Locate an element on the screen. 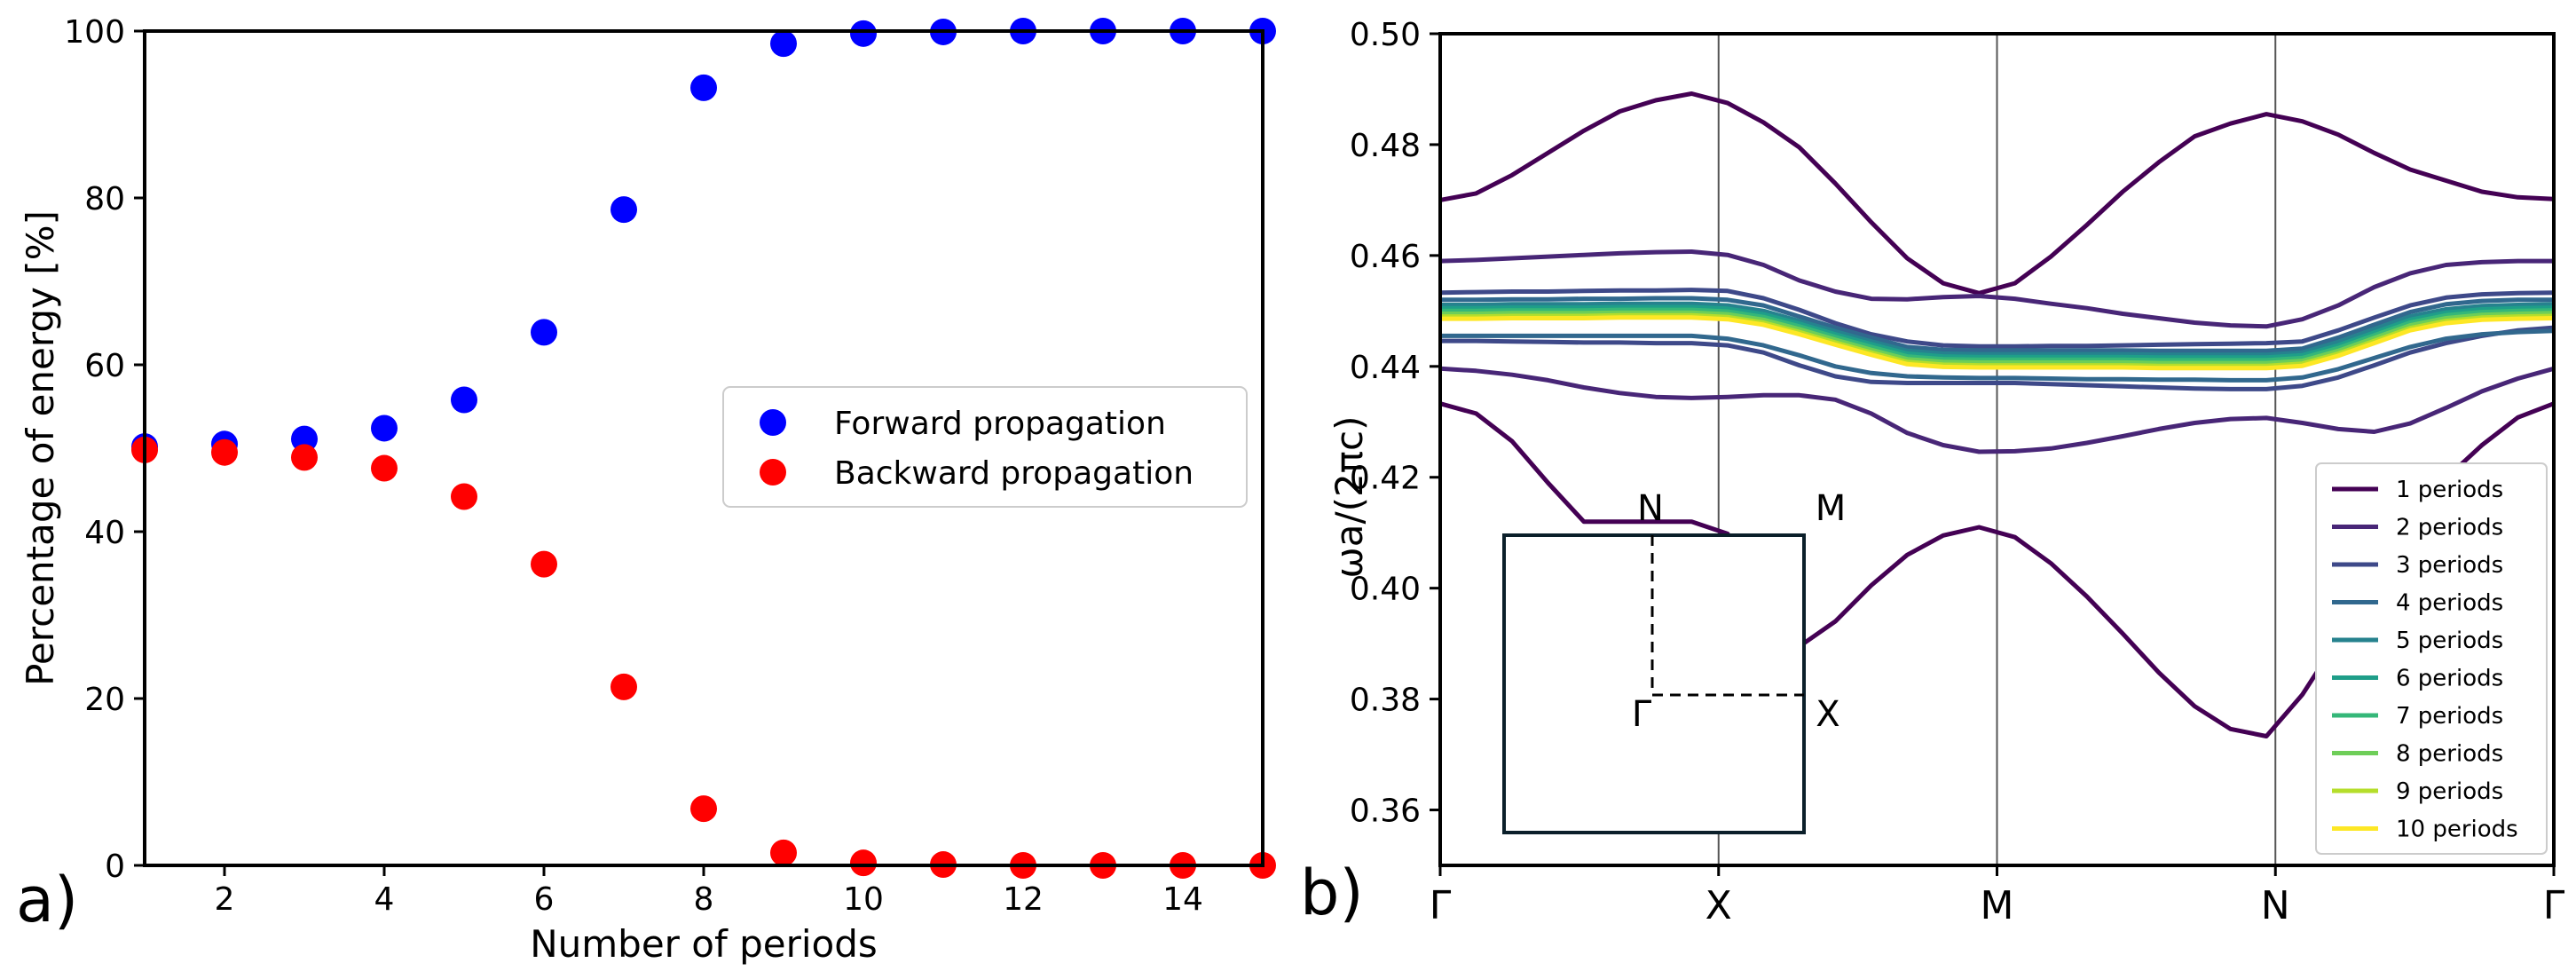 The height and width of the screenshot is (979, 2576). panel-b-legend-box is located at coordinates (2432, 658).